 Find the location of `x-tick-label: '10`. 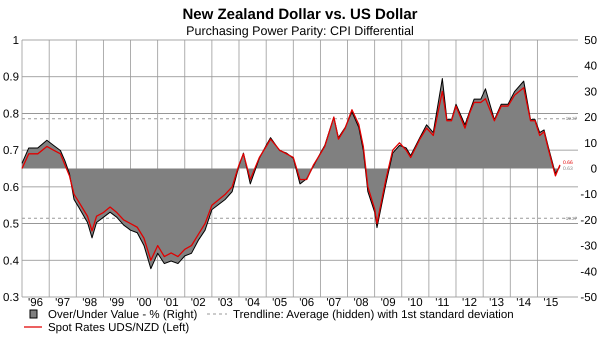

x-tick-label: '10 is located at coordinates (415, 303).